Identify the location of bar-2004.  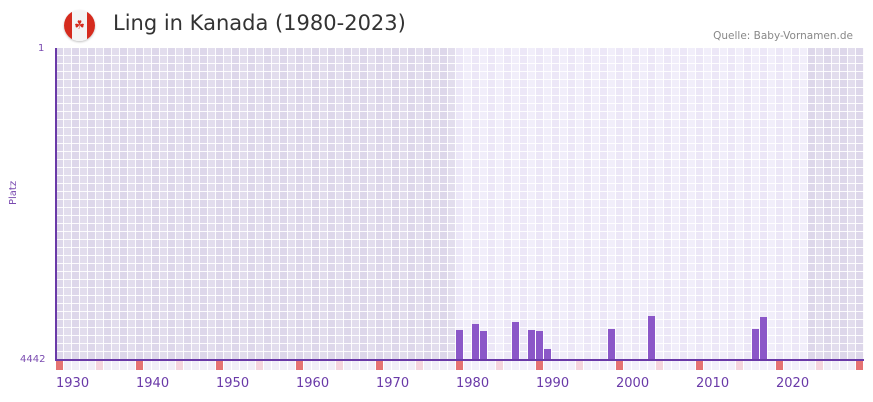
(651, 338).